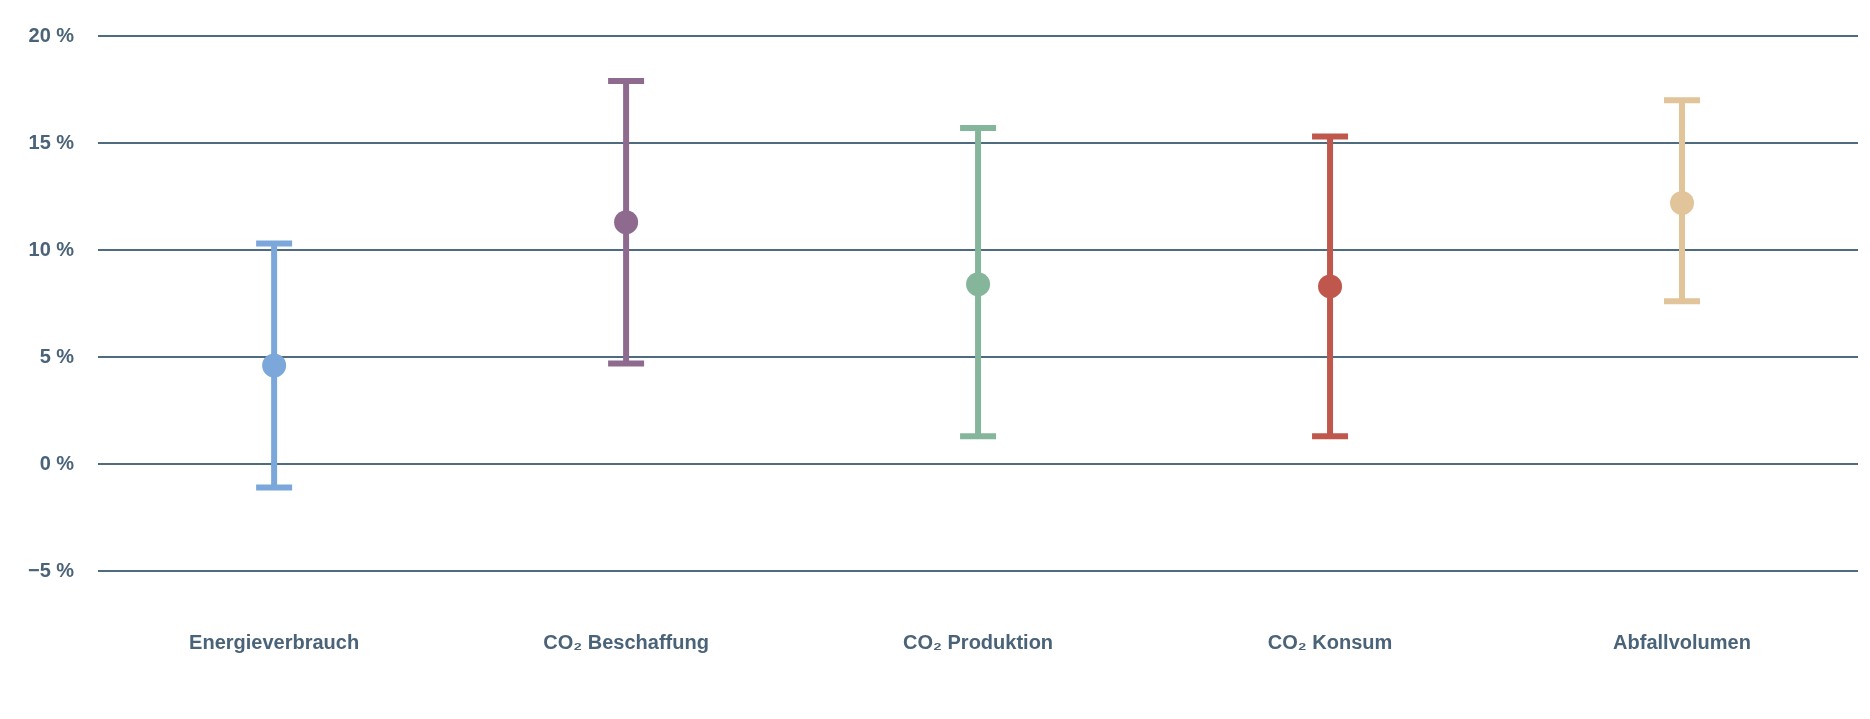 The image size is (1870, 719). What do you see at coordinates (57, 355) in the screenshot?
I see `y-tick-label: 5 %` at bounding box center [57, 355].